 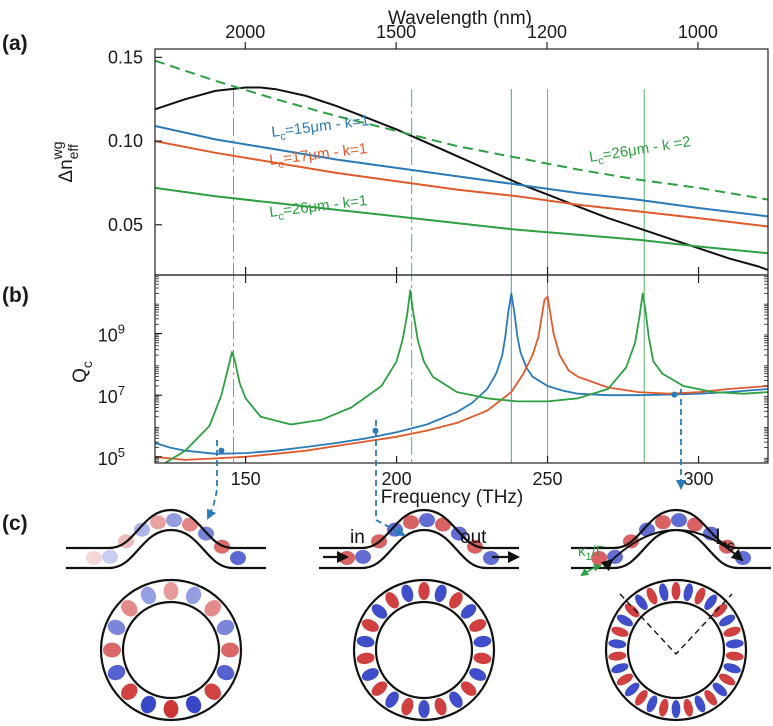 I want to click on panel-a-y-label: Δnwgeff, so click(x=65, y=161).